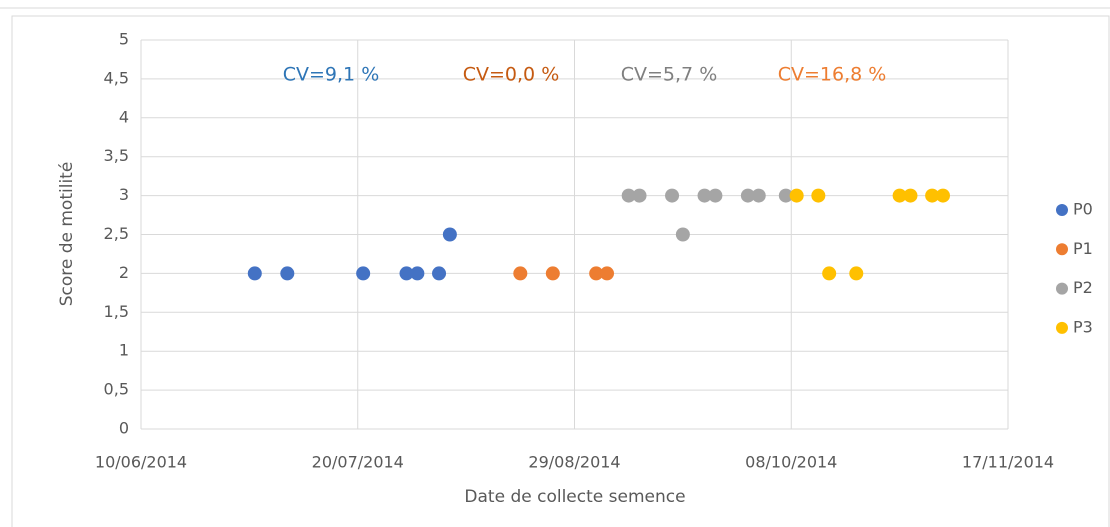  What do you see at coordinates (1083, 248) in the screenshot?
I see `legend-label: P1` at bounding box center [1083, 248].